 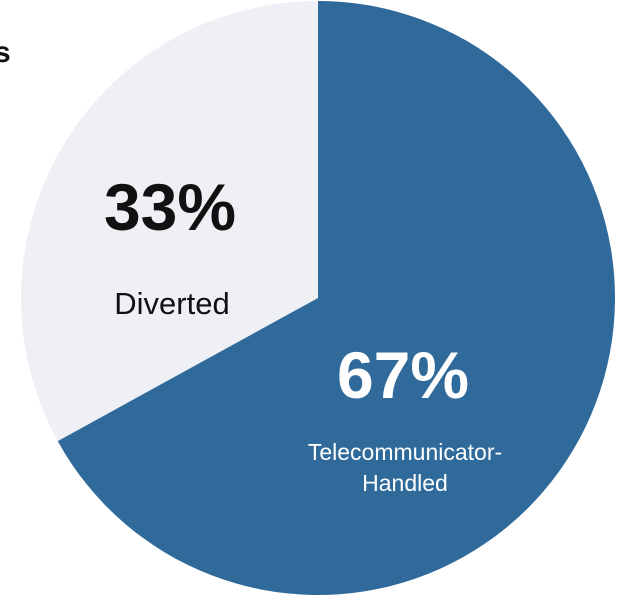 What do you see at coordinates (405, 452) in the screenshot?
I see `slice-category-label-telecommunicator-handled-line1: Telecommunicator-` at bounding box center [405, 452].